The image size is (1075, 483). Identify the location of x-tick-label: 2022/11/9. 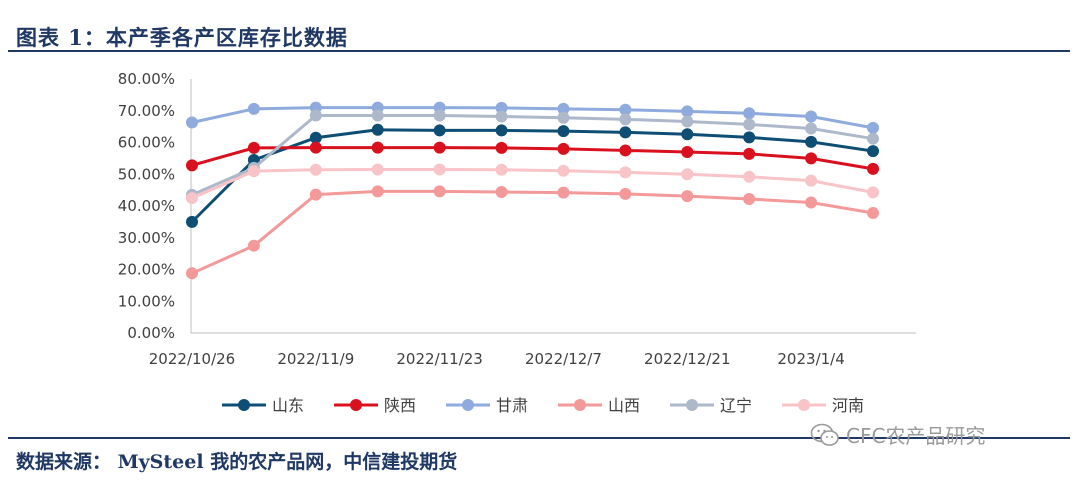
(315, 359).